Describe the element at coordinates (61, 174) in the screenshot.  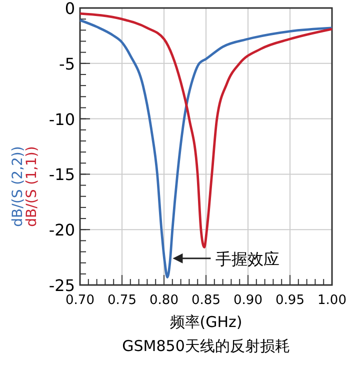
I see `y-tick-label: -15` at that location.